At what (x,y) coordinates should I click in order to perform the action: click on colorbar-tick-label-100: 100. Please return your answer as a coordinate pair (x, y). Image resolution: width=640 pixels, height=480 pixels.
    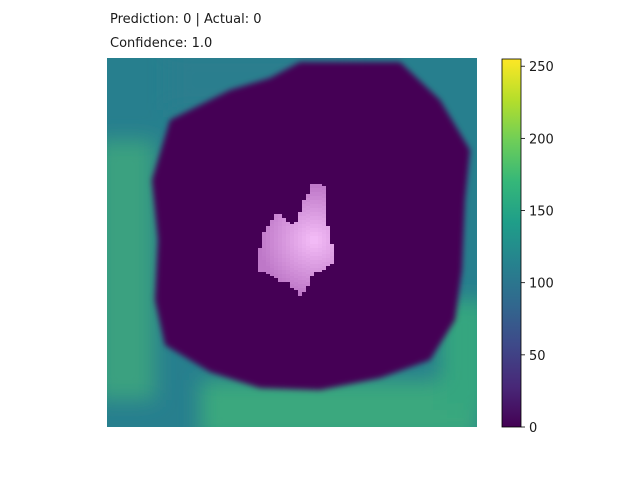
    Looking at the image, I should click on (541, 284).